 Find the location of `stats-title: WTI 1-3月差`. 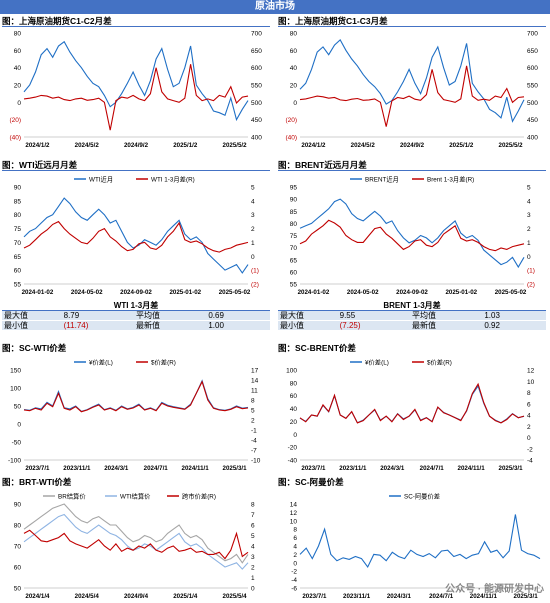

stats-title: WTI 1-3月差 is located at coordinates (136, 305).